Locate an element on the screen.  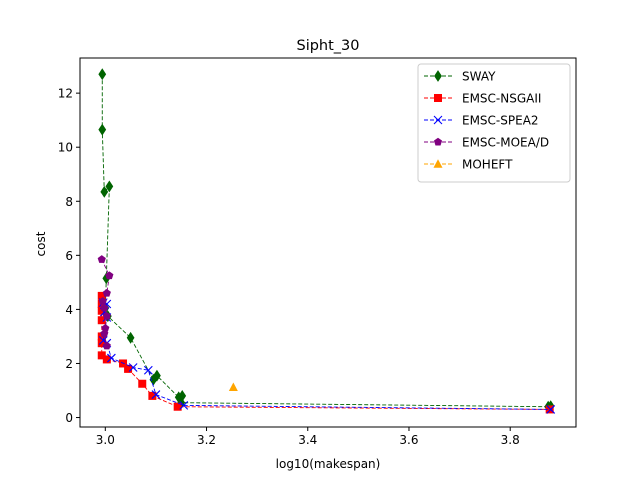
legend-label: EMSC-MOEA/D is located at coordinates (505, 143).